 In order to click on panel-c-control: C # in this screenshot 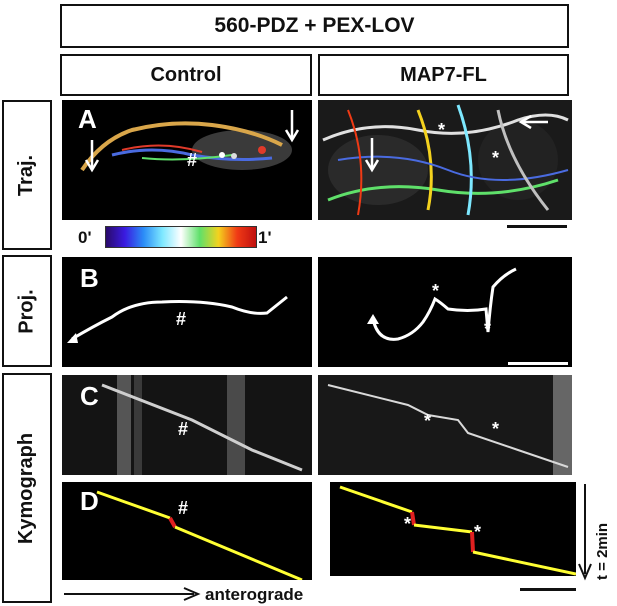, I will do `click(187, 425)`.